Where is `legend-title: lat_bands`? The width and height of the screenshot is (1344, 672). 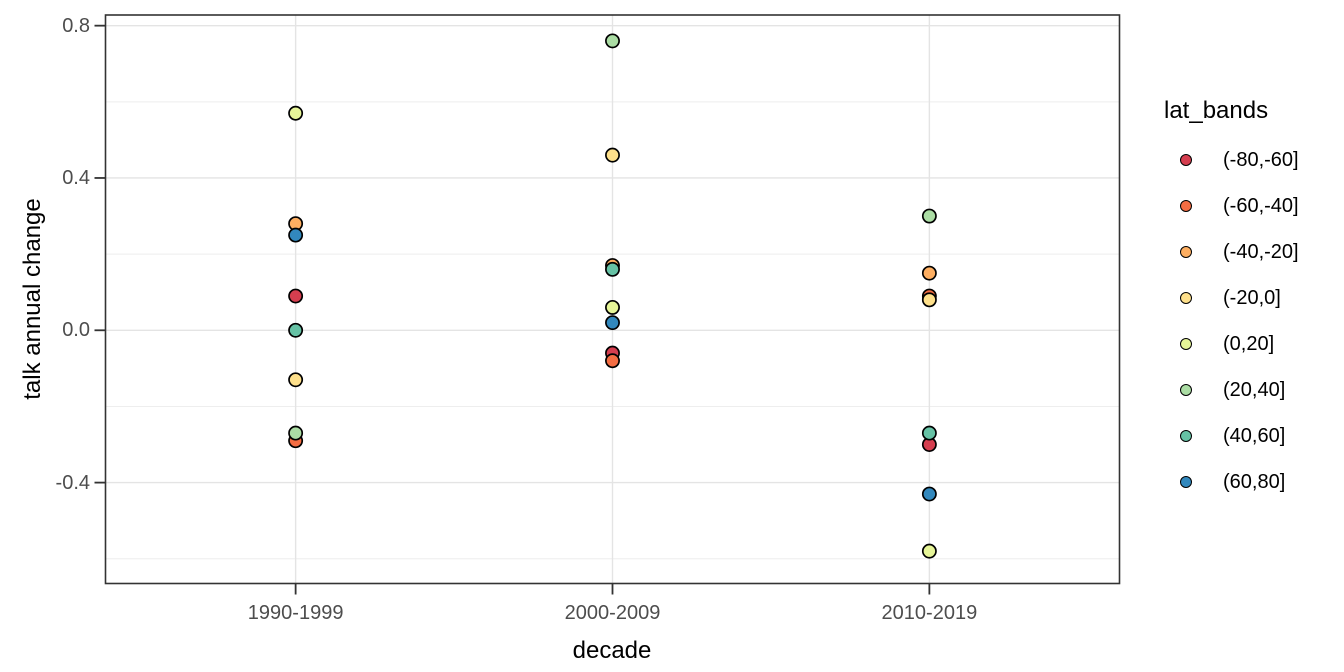
legend-title: lat_bands is located at coordinates (1216, 110).